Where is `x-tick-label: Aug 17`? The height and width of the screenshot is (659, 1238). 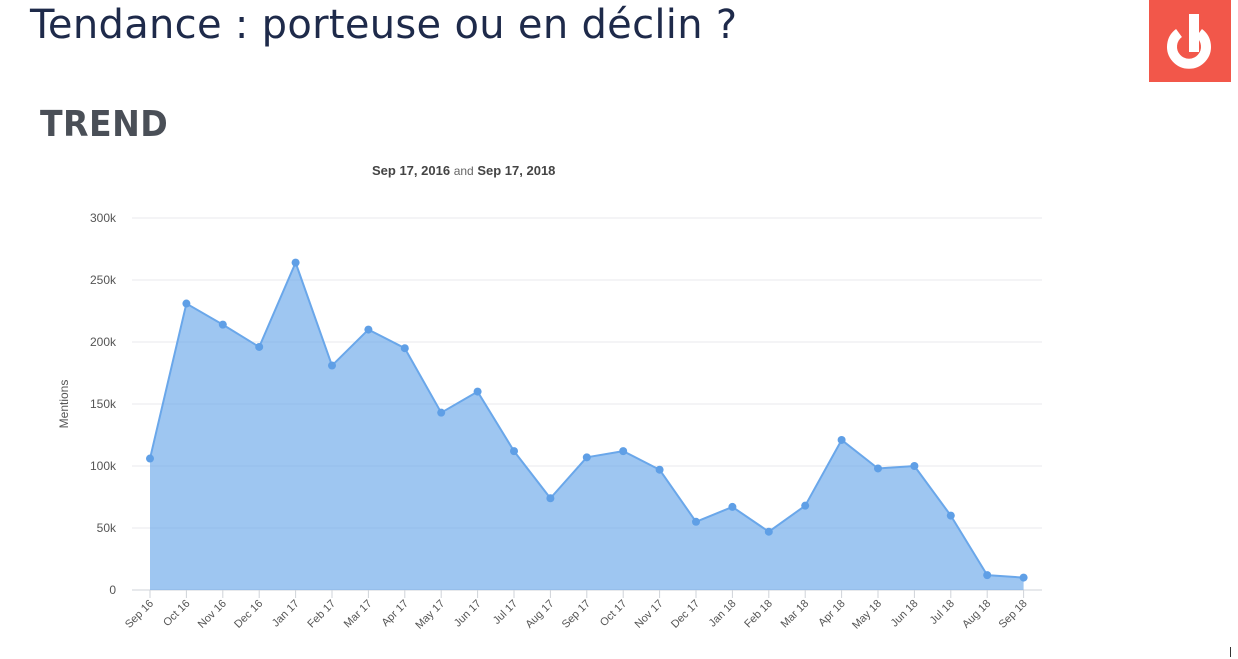 x-tick-label: Aug 17 is located at coordinates (539, 614).